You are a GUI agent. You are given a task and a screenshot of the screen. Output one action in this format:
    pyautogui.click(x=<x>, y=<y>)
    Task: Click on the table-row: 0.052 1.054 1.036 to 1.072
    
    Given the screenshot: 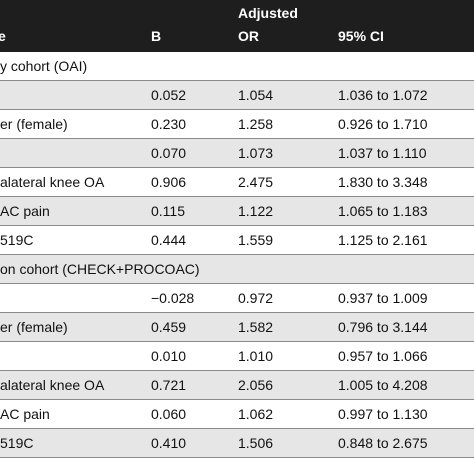 What is the action you would take?
    pyautogui.click(x=237, y=95)
    